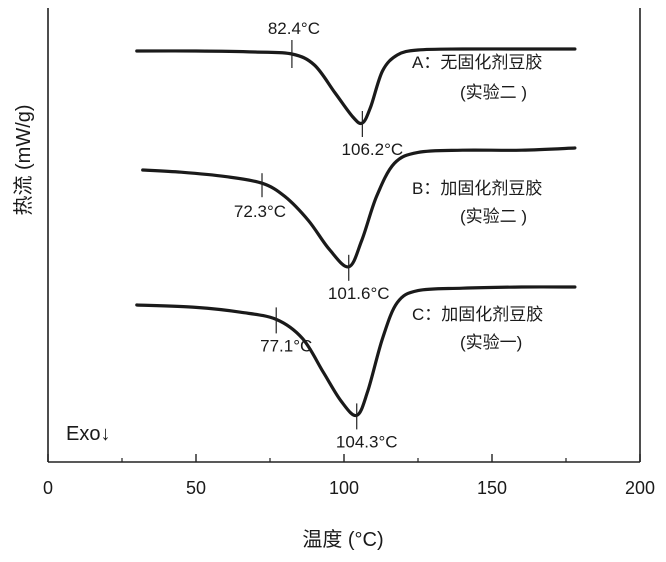 The height and width of the screenshot is (562, 666). What do you see at coordinates (286, 345) in the screenshot?
I see `annotation-label: 77.1°C` at bounding box center [286, 345].